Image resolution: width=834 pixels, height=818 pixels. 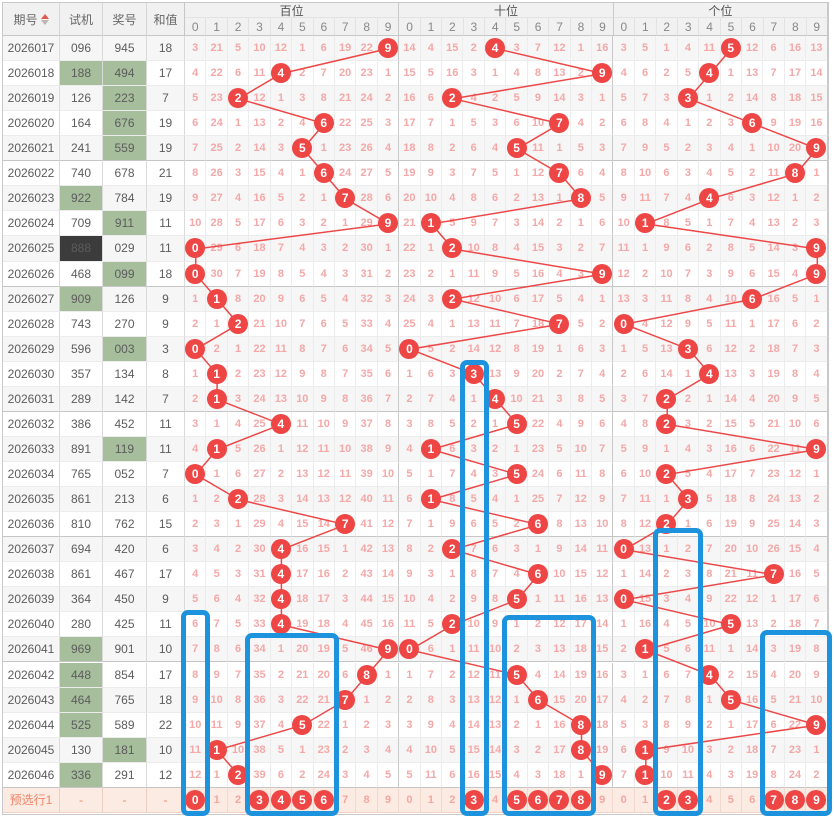 I want to click on test-number-cell: 709, so click(x=81, y=224).